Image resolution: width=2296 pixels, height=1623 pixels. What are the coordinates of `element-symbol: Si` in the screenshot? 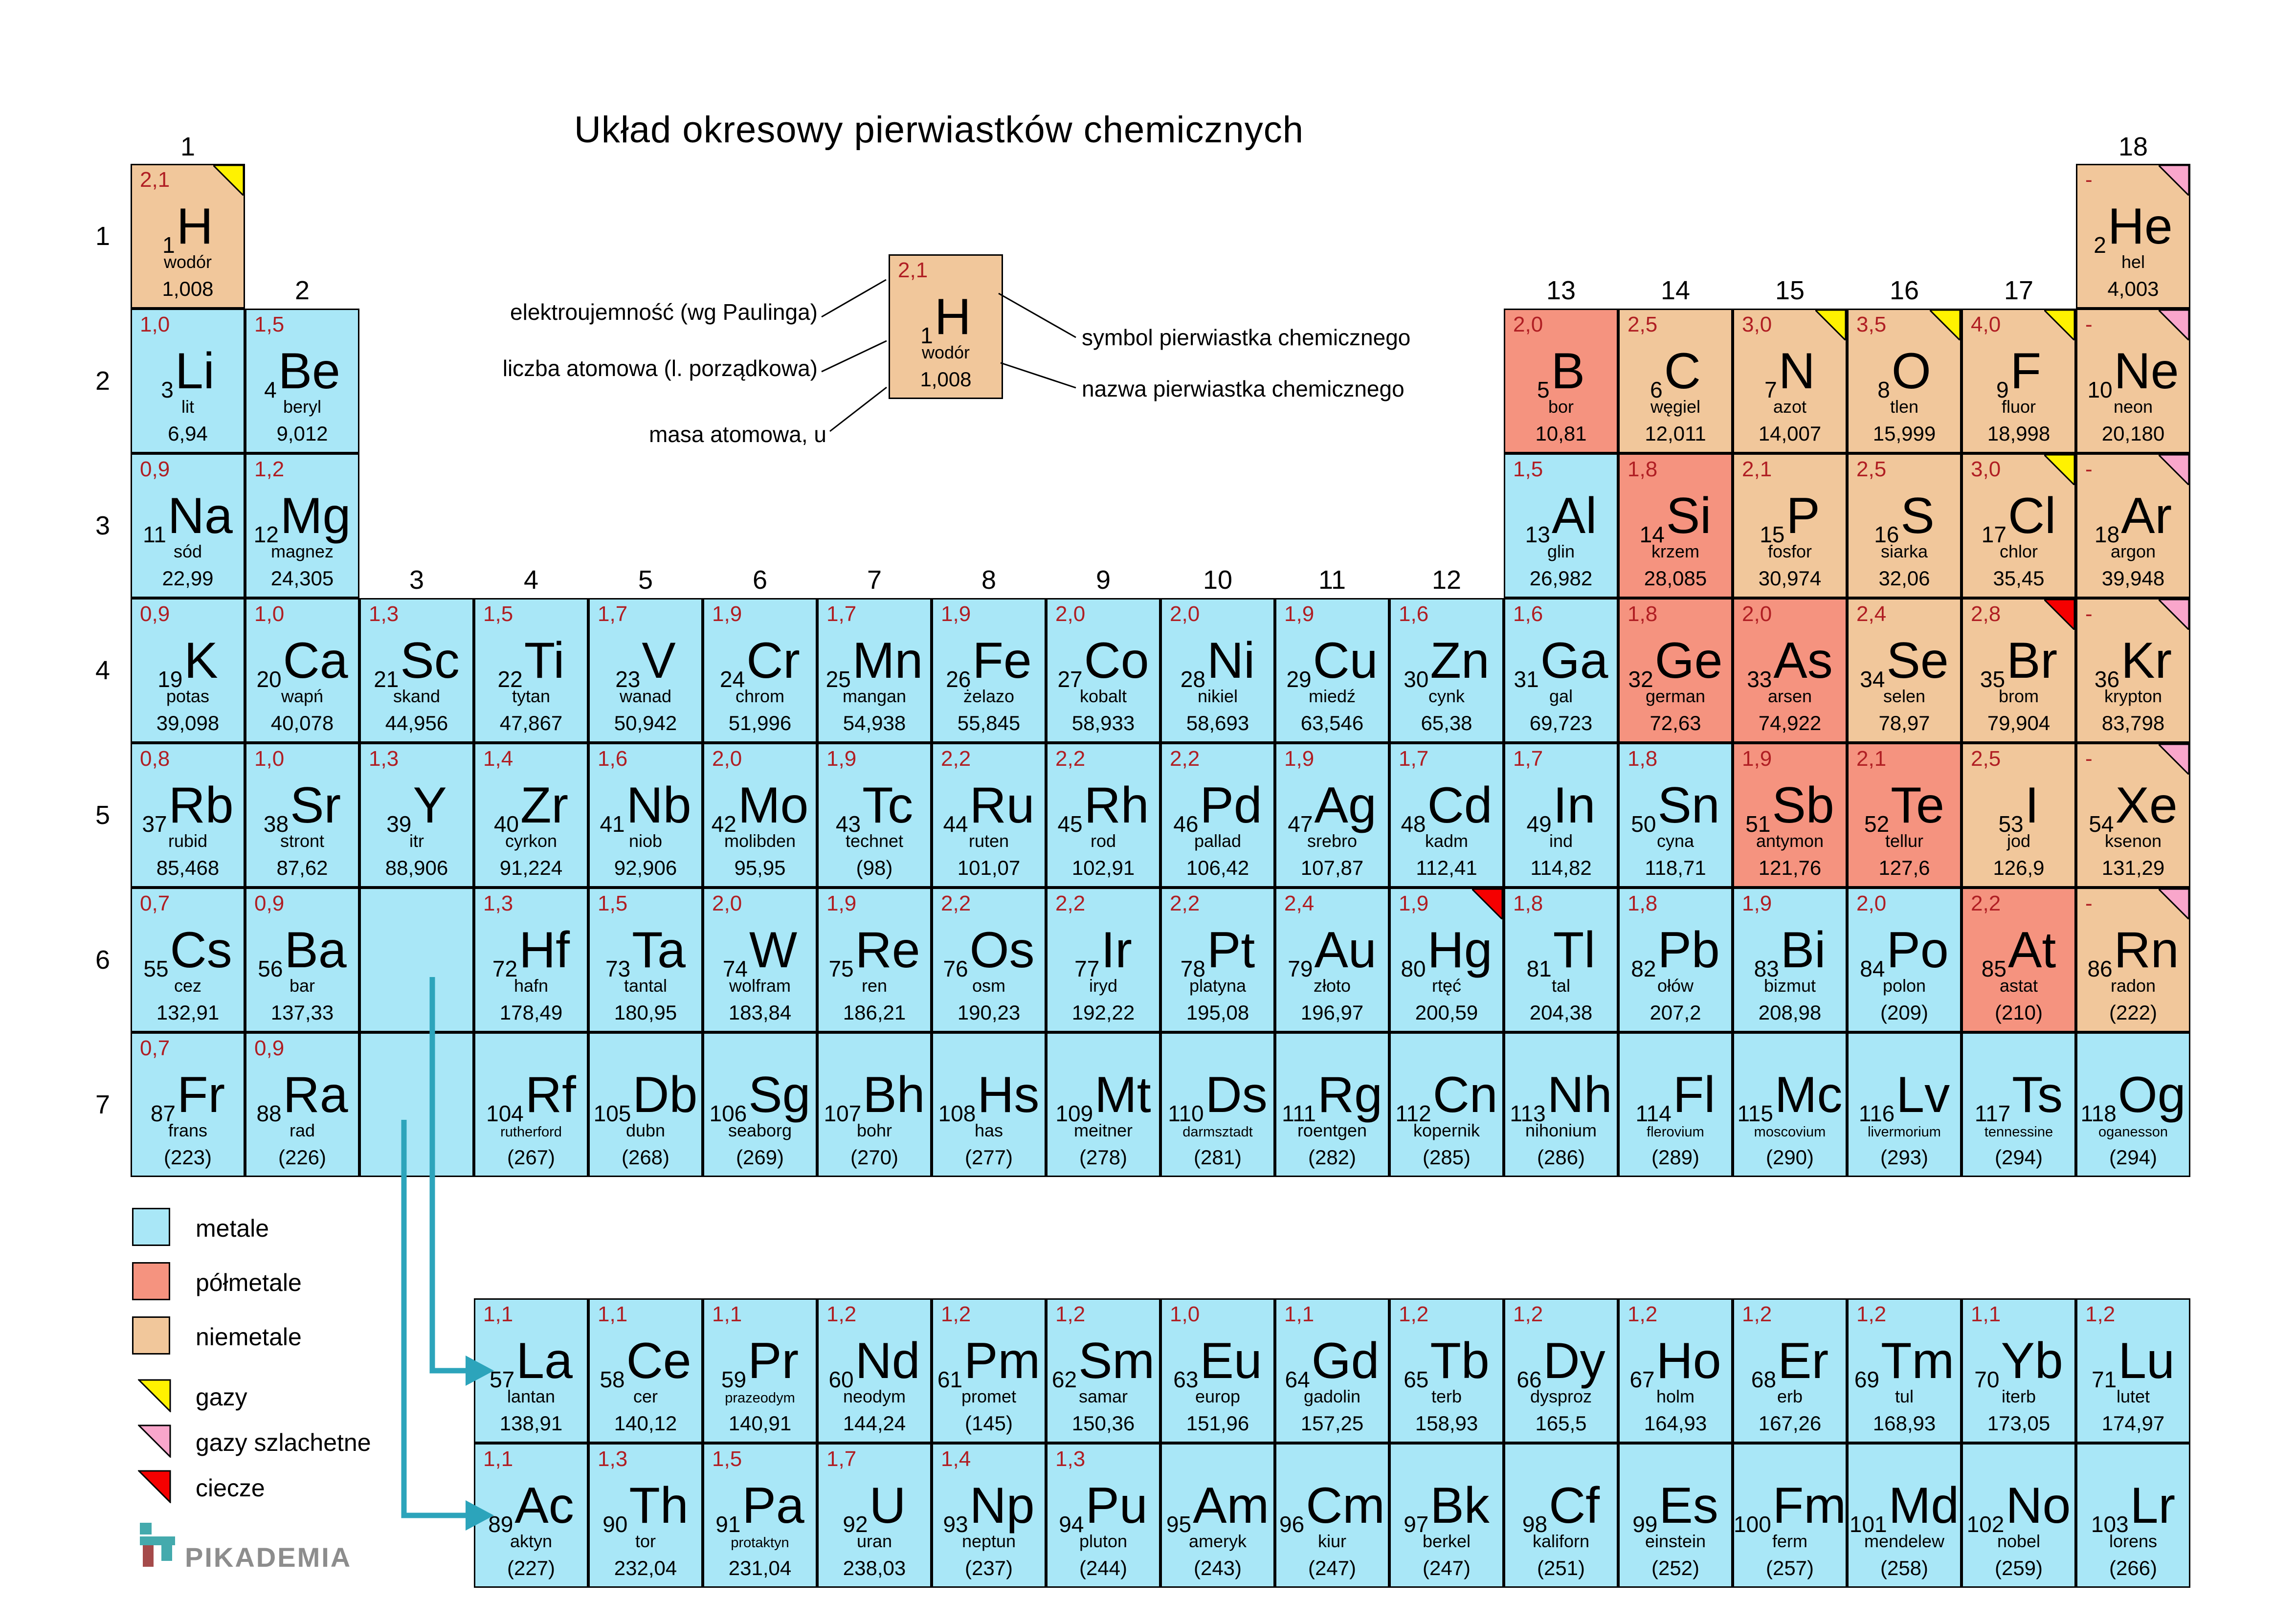 It's located at (1689, 516).